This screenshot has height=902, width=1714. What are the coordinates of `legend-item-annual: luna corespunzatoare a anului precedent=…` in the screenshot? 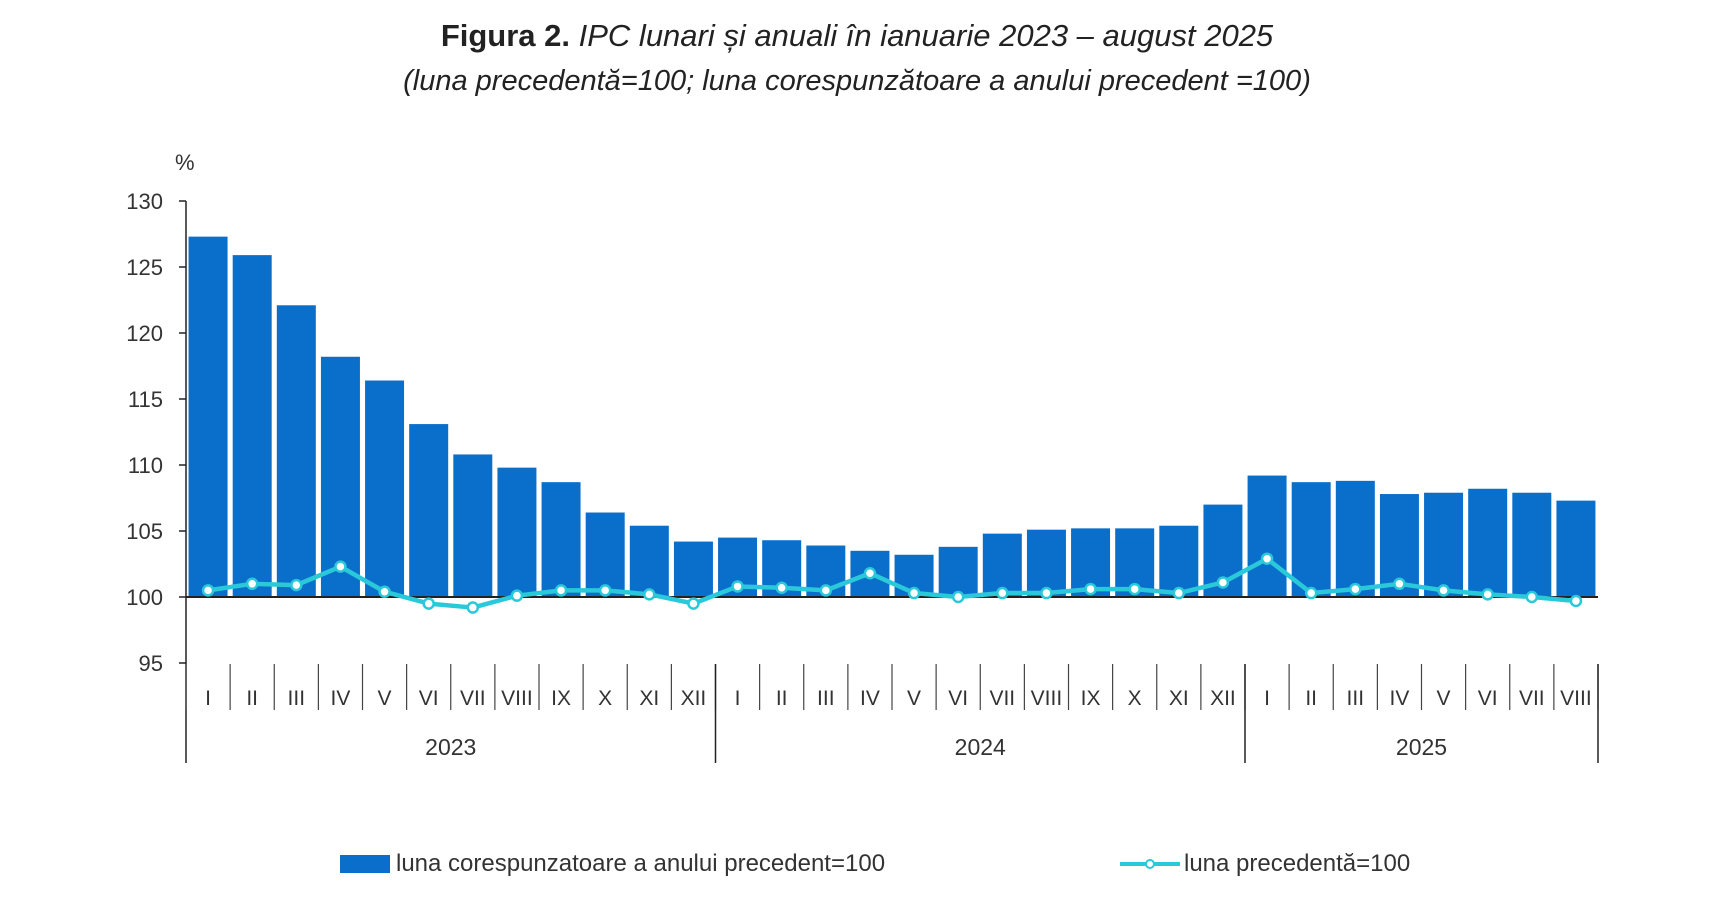 It's located at (612, 864).